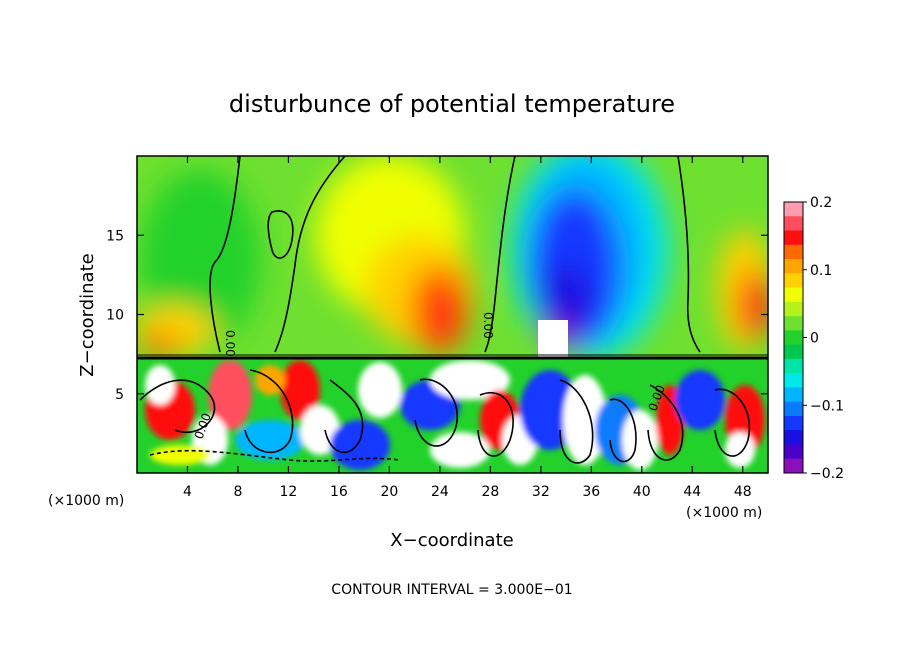  What do you see at coordinates (724, 513) in the screenshot?
I see `x-unit-right: (×1000 m)` at bounding box center [724, 513].